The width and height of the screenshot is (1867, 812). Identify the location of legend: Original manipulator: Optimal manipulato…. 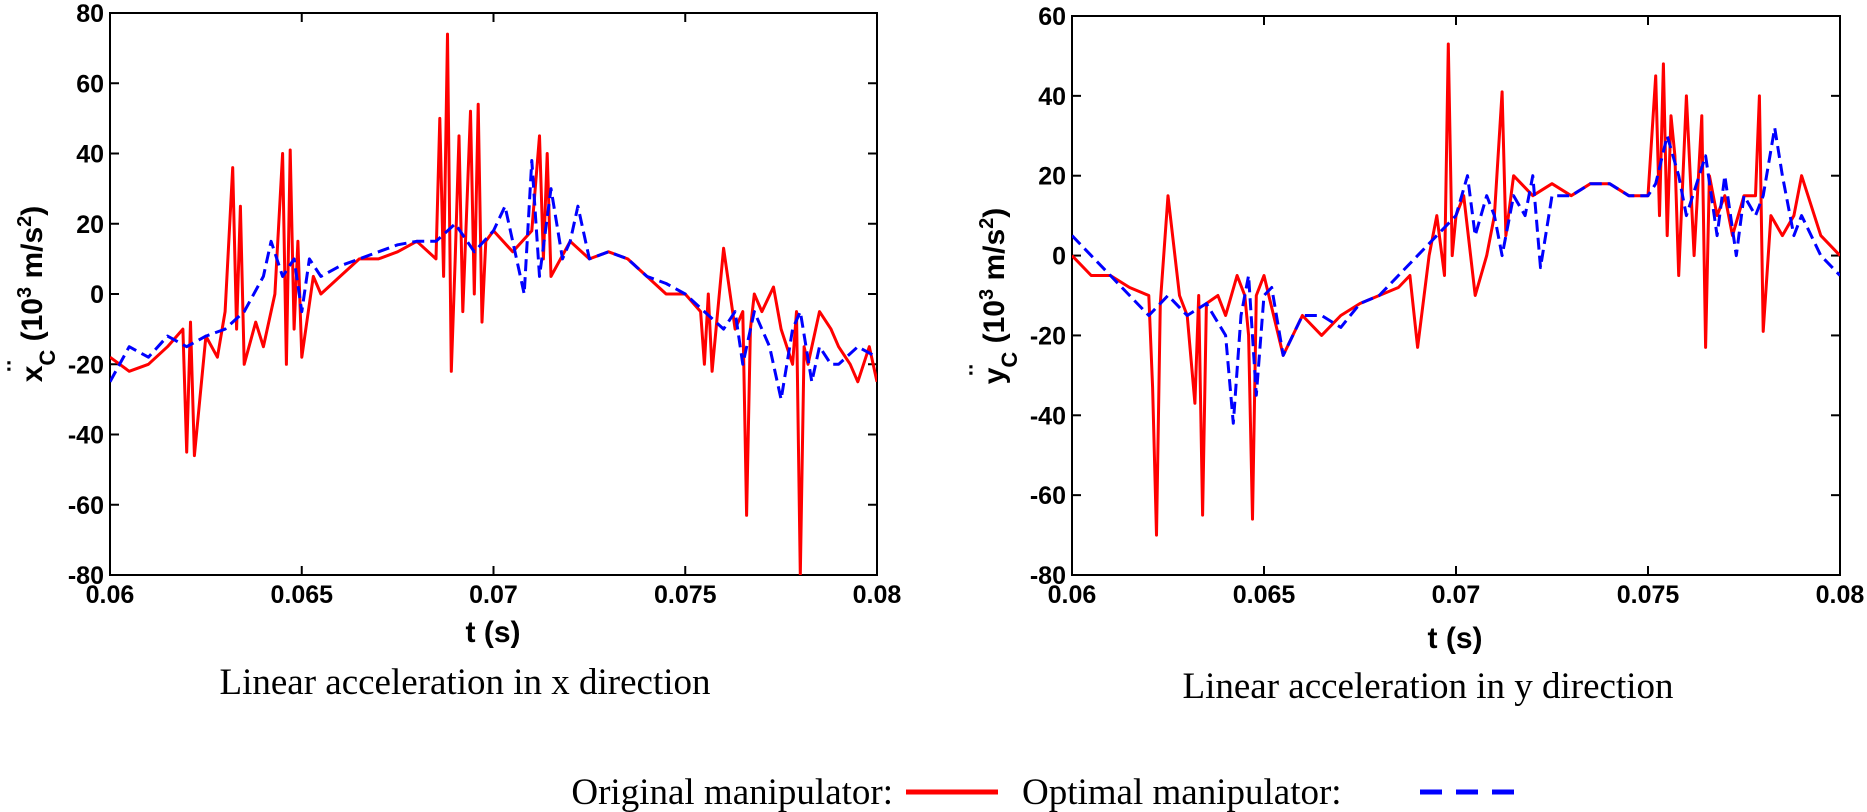
(1046, 792).